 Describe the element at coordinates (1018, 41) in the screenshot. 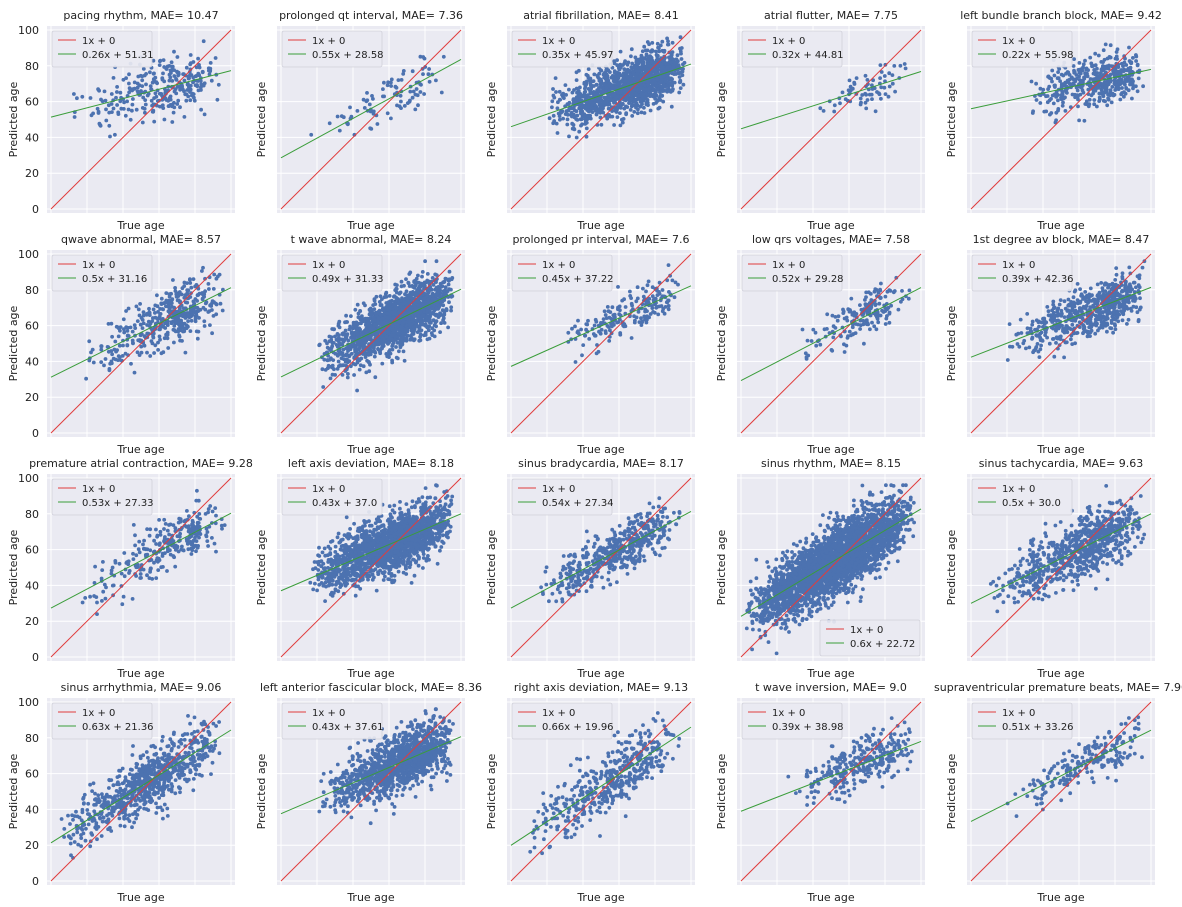

I see `legend-entry: 1x + 0` at that location.